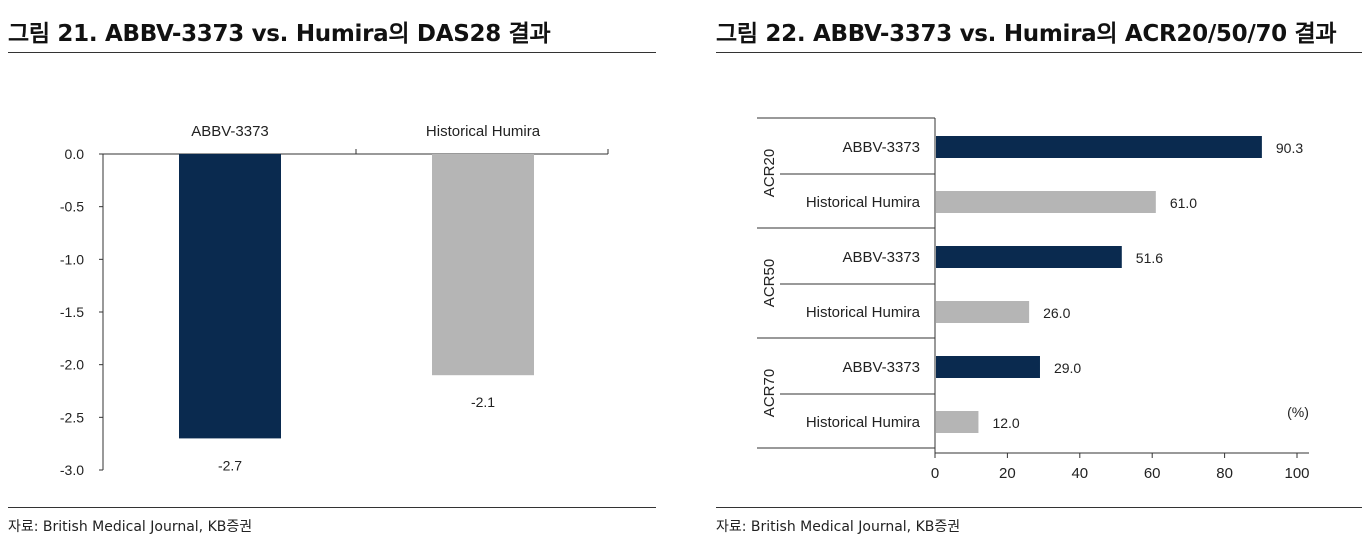 The image size is (1368, 556). What do you see at coordinates (1067, 368) in the screenshot?
I see `data-label: 29.0` at bounding box center [1067, 368].